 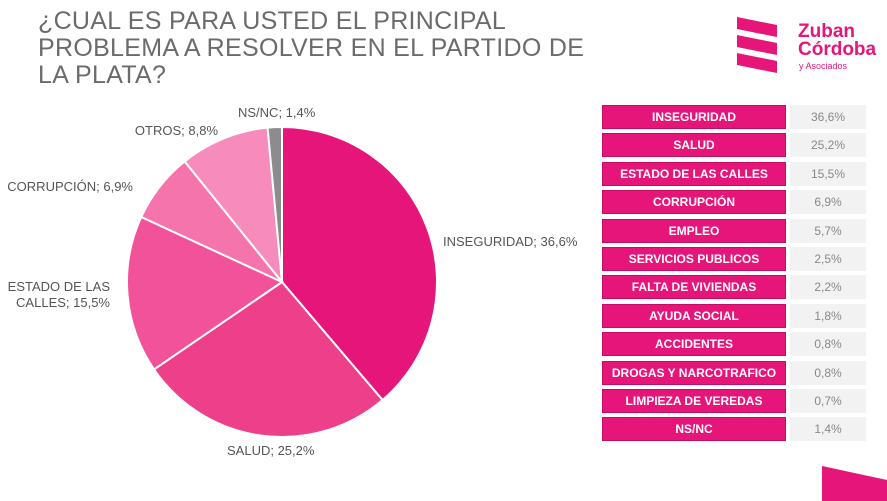 What do you see at coordinates (177, 130) in the screenshot?
I see `pie-label: OTROS; 8,8%` at bounding box center [177, 130].